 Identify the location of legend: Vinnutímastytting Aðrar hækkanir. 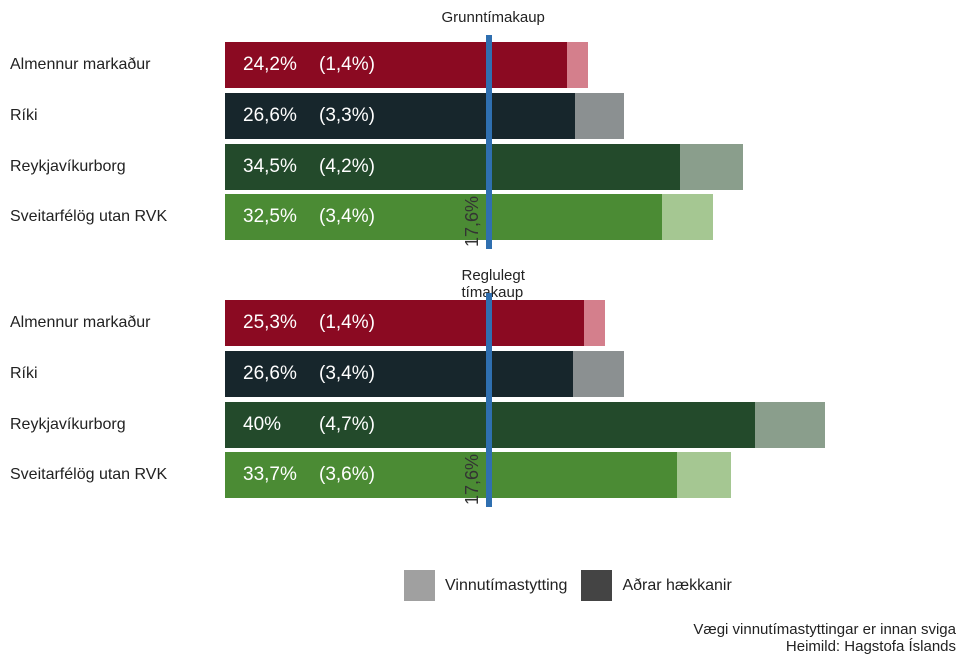
(575, 585).